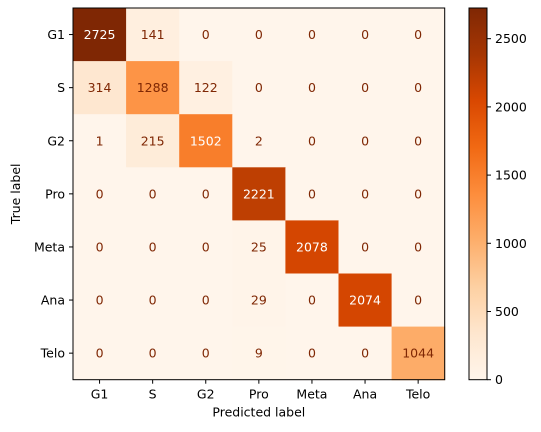 This screenshot has width=541, height=432. What do you see at coordinates (100, 34) in the screenshot?
I see `cell-value-label: 2725` at bounding box center [100, 34].